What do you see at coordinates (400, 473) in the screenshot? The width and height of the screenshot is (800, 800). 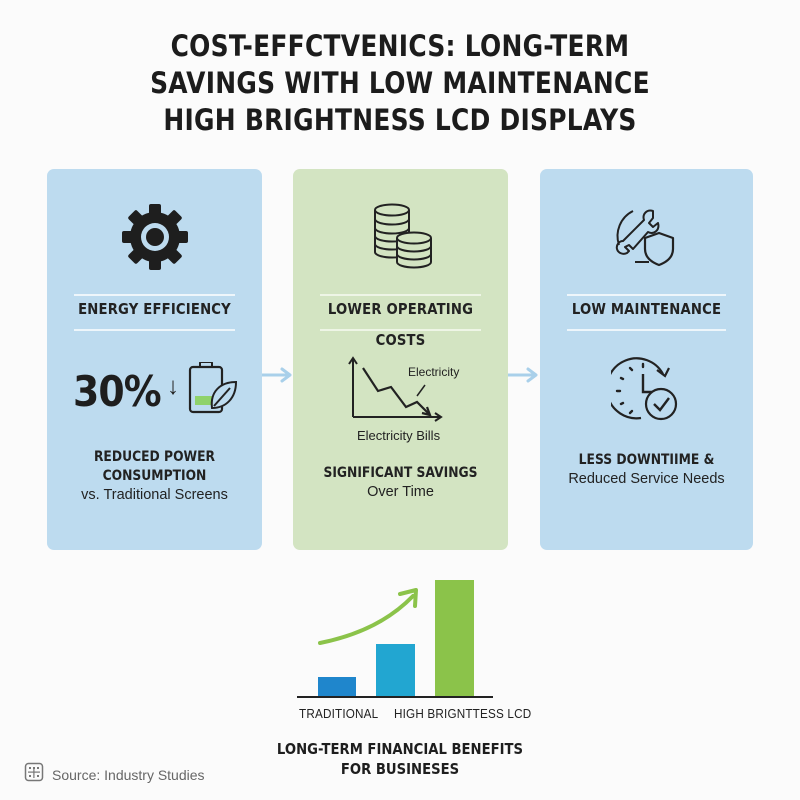 I see `description-bold: SIGNIFICANT SAVINGS` at bounding box center [400, 473].